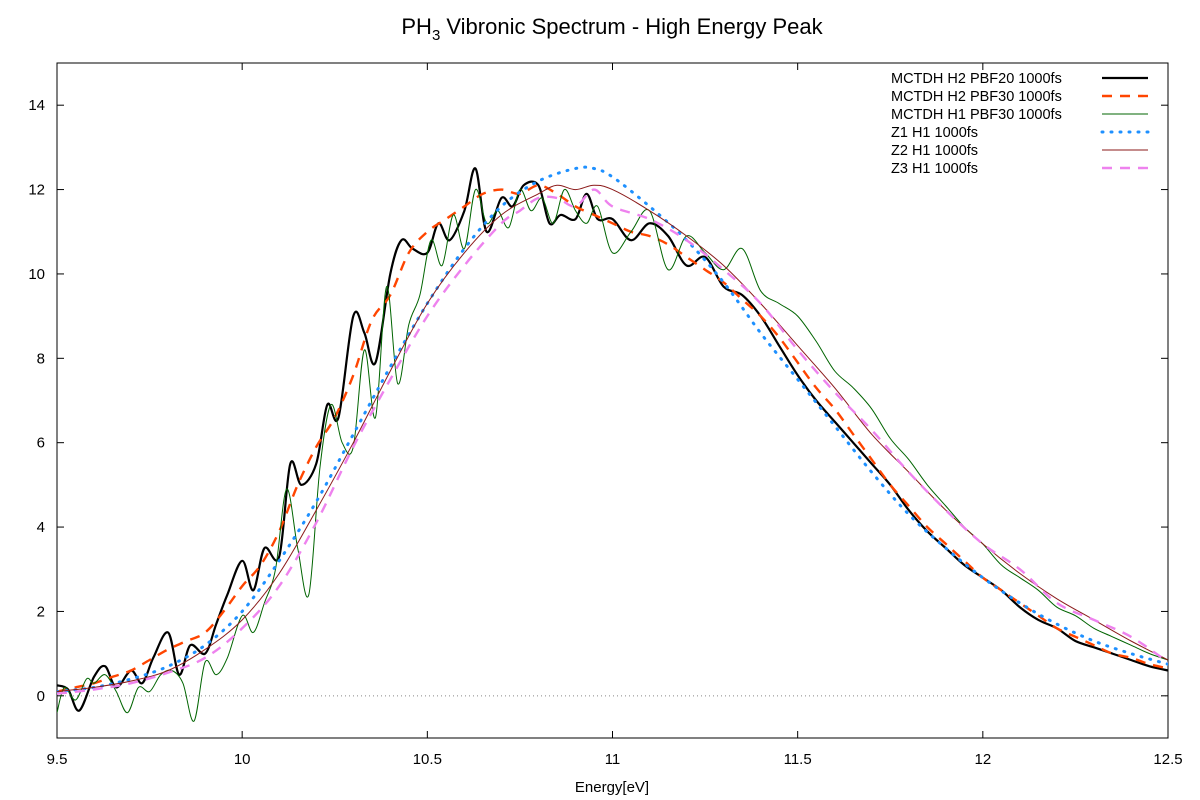 This screenshot has height=800, width=1200. What do you see at coordinates (982, 759) in the screenshot?
I see `x-tick-label: 12` at bounding box center [982, 759].